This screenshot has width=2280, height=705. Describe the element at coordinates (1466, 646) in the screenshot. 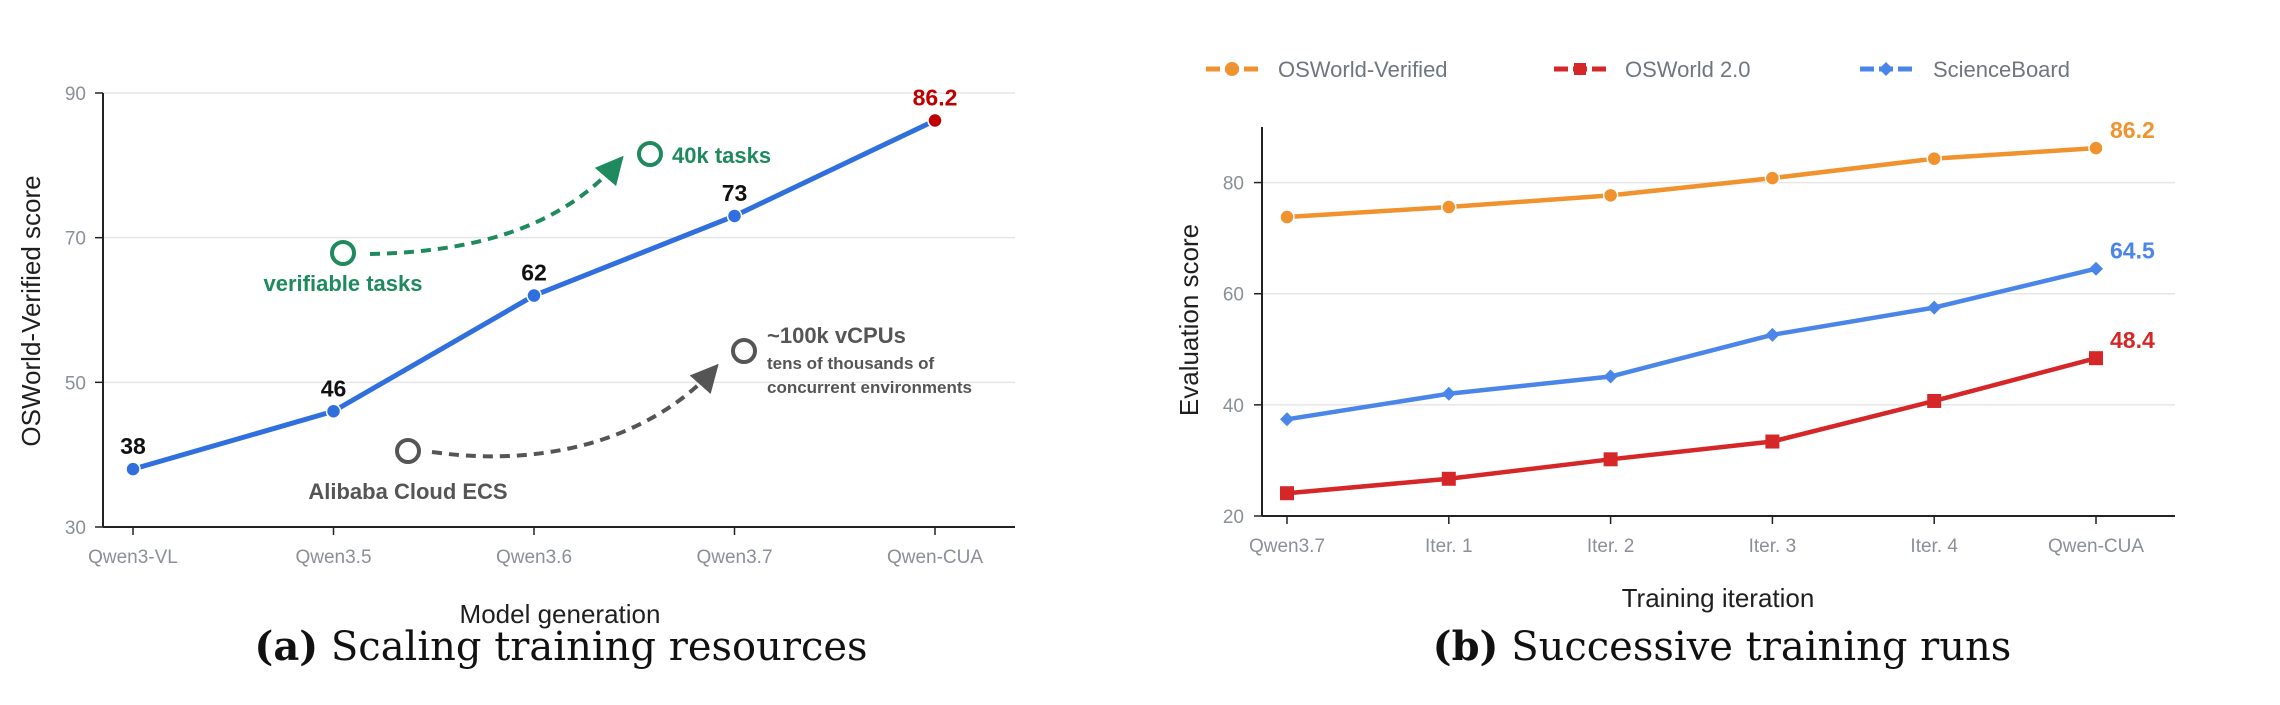

I see `chart-b-caption-letter: (b)` at that location.